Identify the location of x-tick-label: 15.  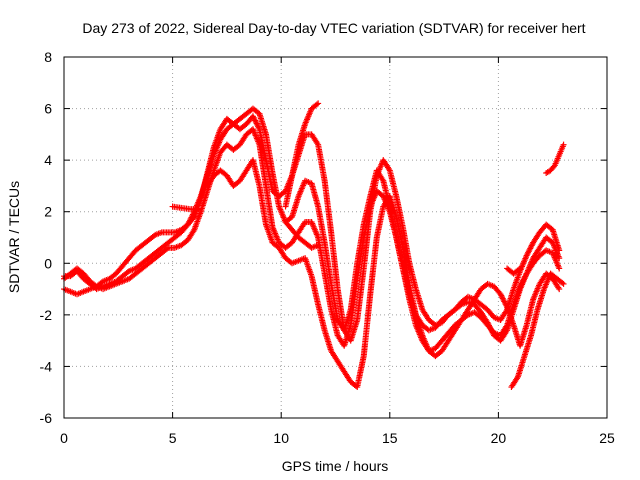
(390, 438).